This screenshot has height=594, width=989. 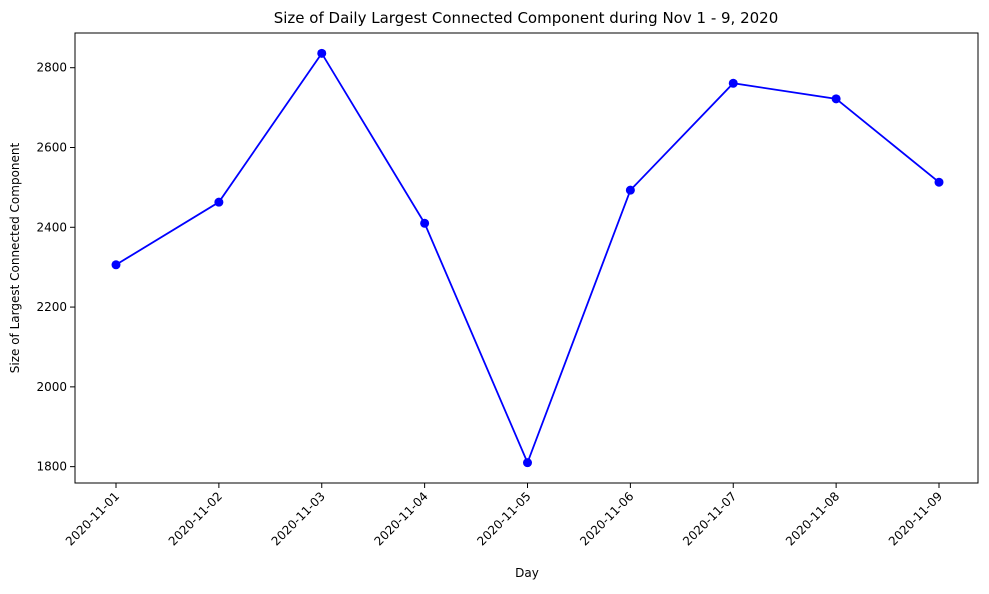 What do you see at coordinates (51, 467) in the screenshot?
I see `y-tick-label: 1800` at bounding box center [51, 467].